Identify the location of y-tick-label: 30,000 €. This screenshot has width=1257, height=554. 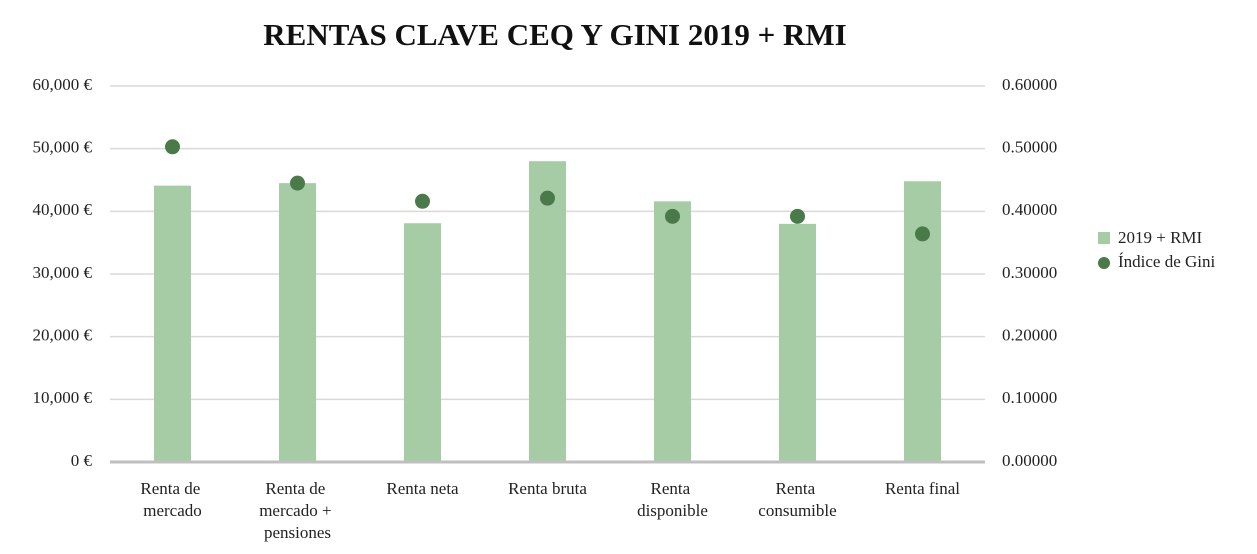
(63, 272).